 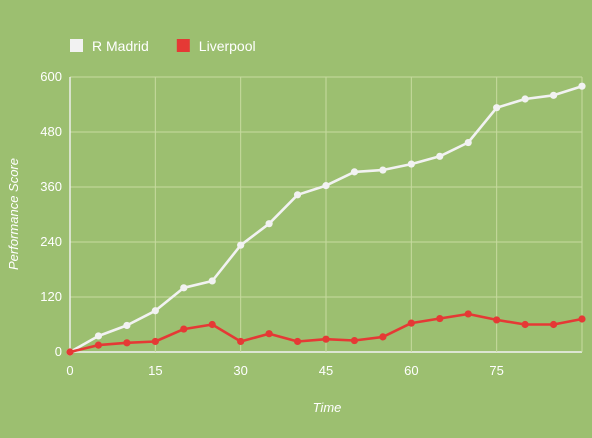 What do you see at coordinates (58, 351) in the screenshot?
I see `y-tick-label: 0` at bounding box center [58, 351].